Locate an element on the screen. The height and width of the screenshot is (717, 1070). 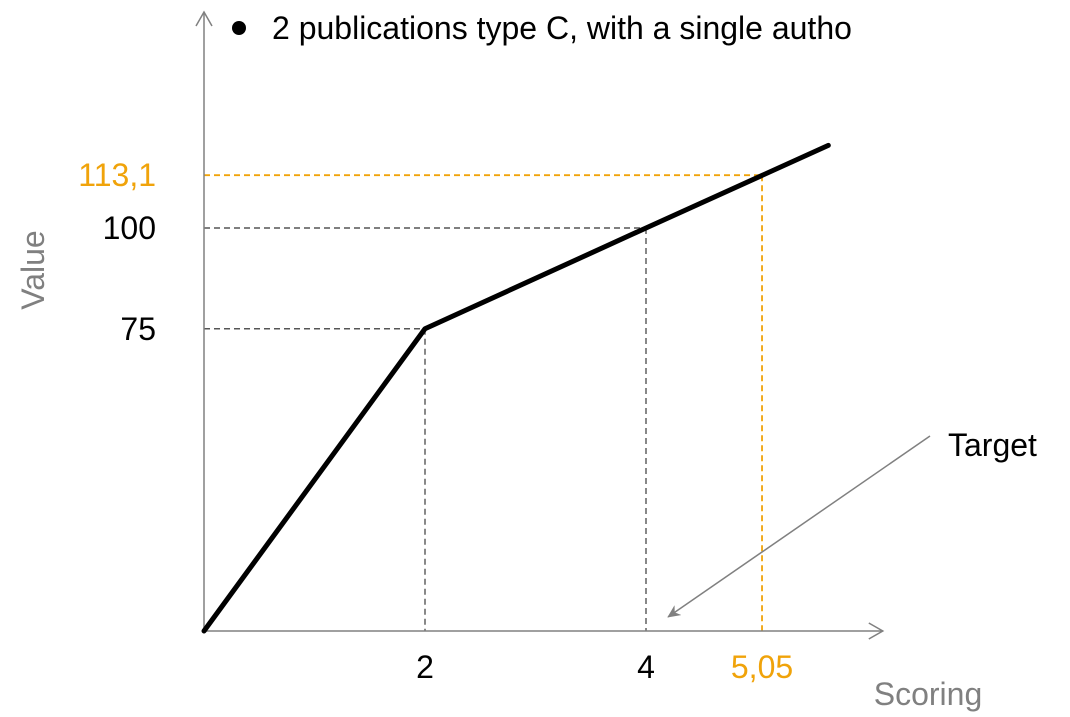
x-tick-label-1: 4 is located at coordinates (646, 667).